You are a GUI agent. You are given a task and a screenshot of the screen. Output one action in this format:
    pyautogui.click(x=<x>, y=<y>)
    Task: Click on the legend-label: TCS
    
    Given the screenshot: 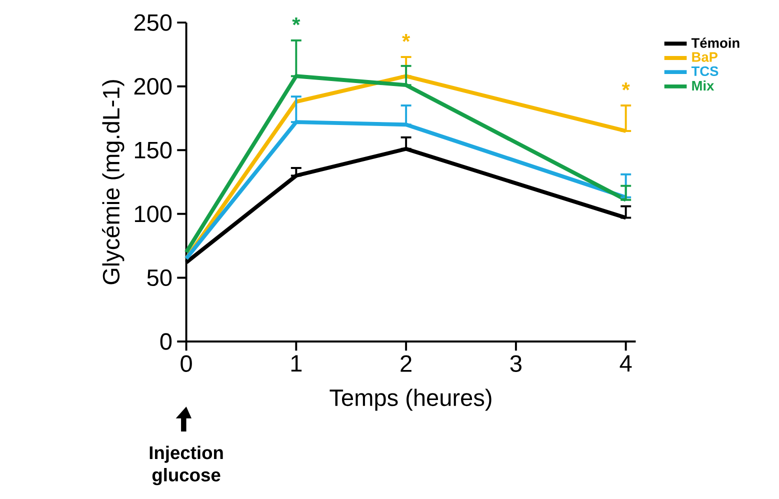 What is the action you would take?
    pyautogui.click(x=704, y=71)
    